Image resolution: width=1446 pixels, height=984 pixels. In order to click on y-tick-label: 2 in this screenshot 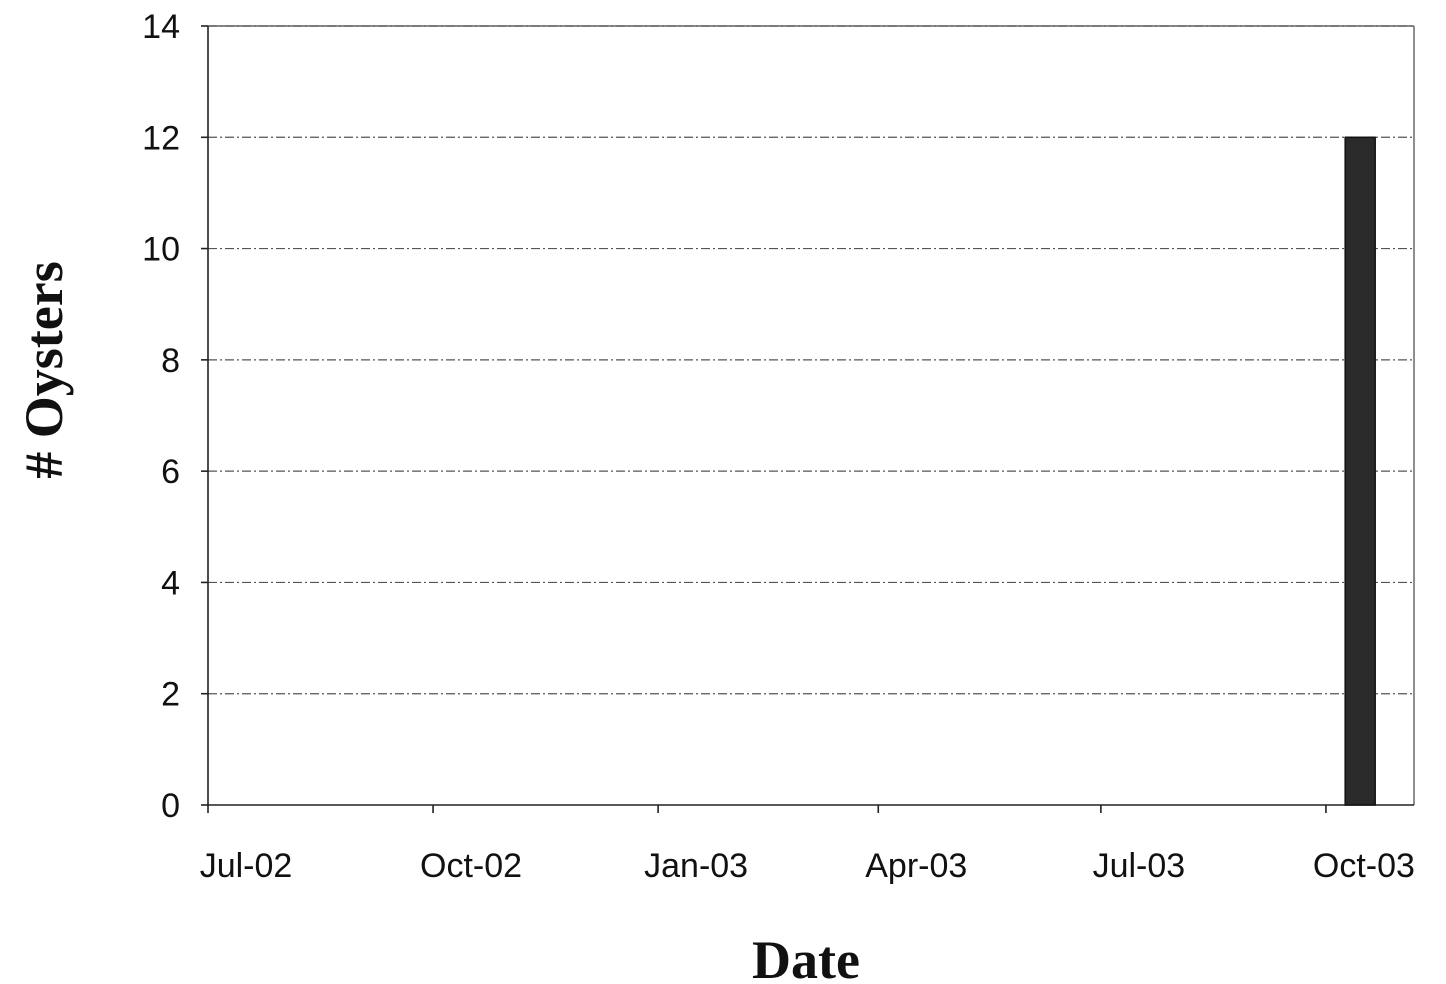, I will do `click(170, 695)`.